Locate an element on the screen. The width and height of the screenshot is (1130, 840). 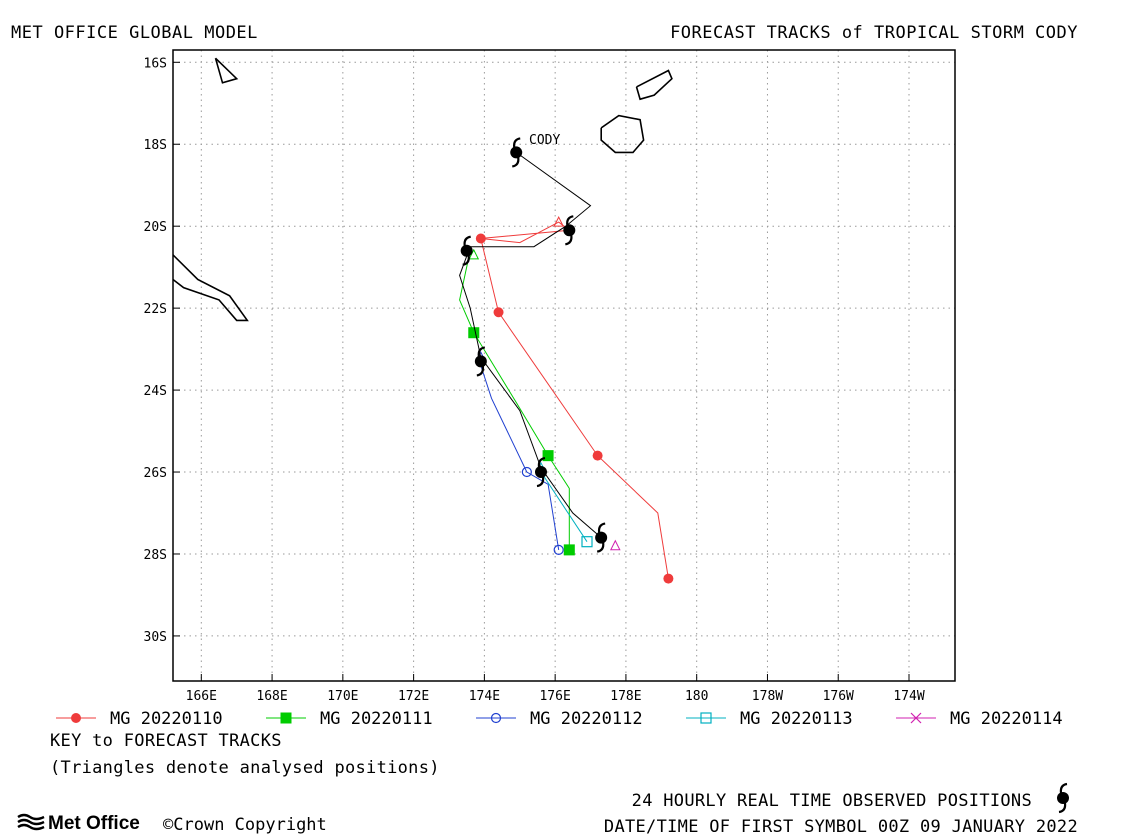
x-tick-label: 180 is located at coordinates (696, 696).